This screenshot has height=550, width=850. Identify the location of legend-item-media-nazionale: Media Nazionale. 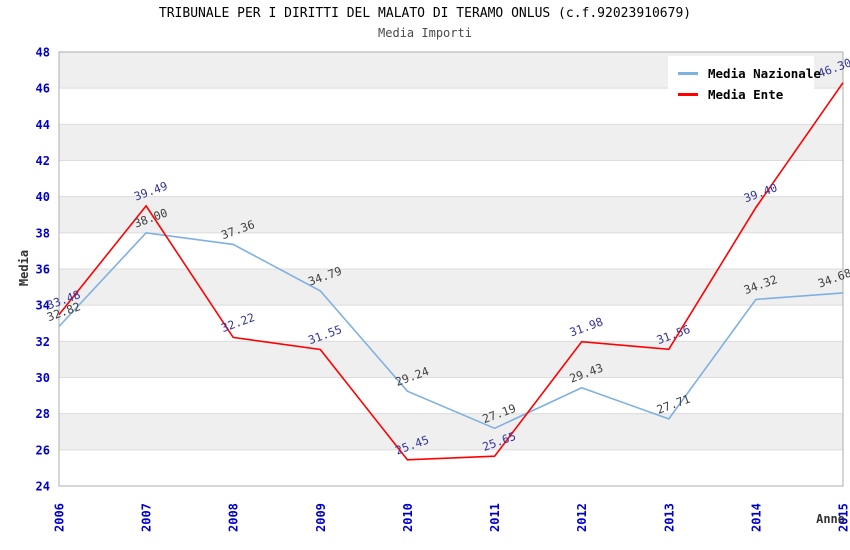
(749, 73).